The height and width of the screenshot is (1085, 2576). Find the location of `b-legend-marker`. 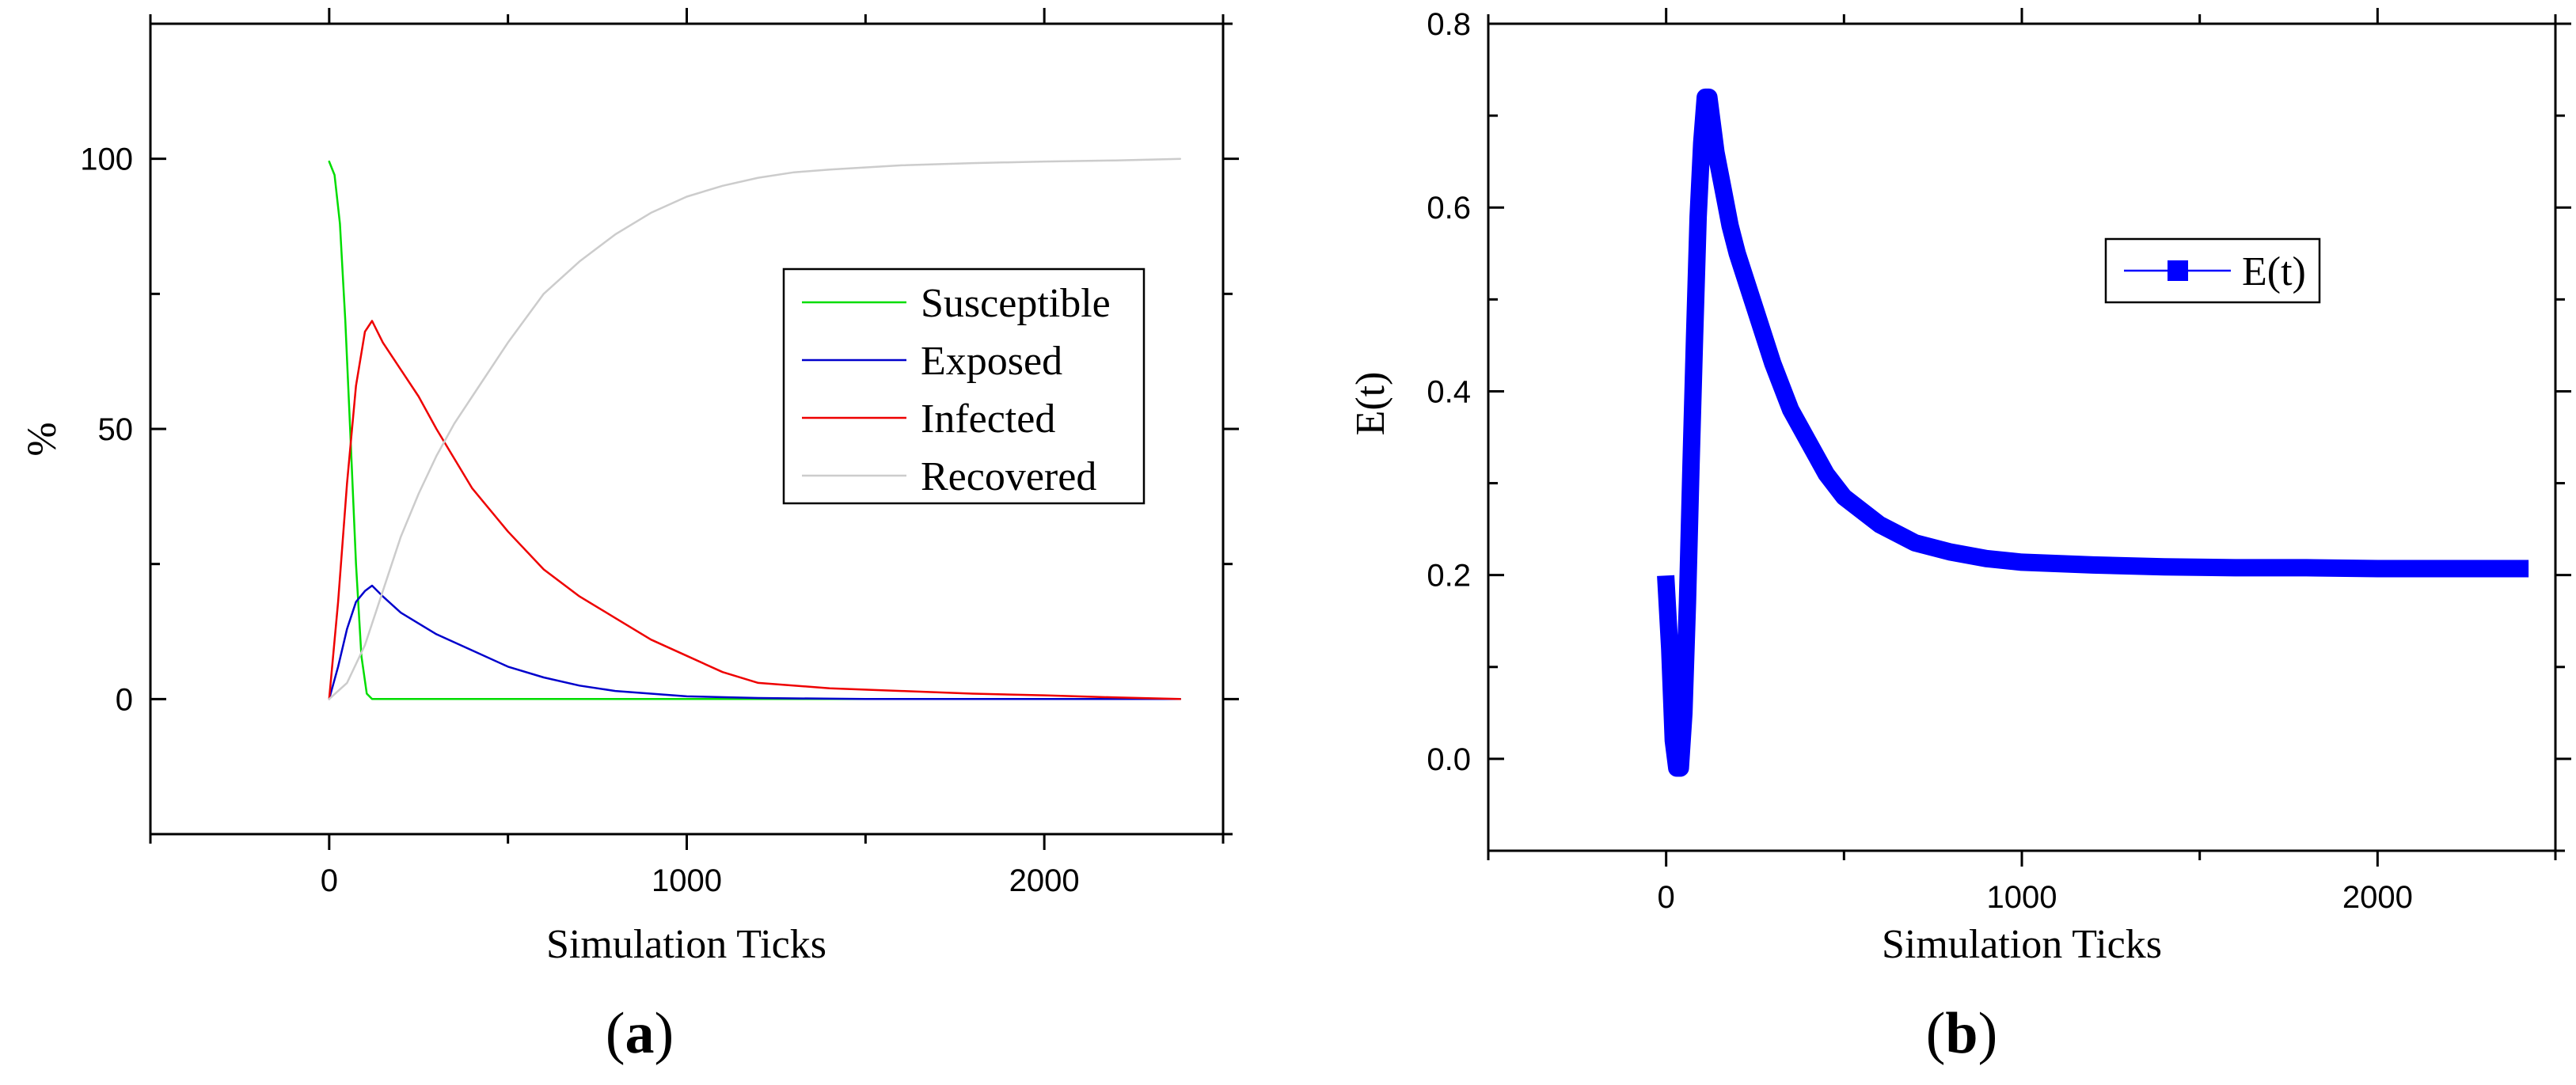

b-legend-marker is located at coordinates (2178, 270).